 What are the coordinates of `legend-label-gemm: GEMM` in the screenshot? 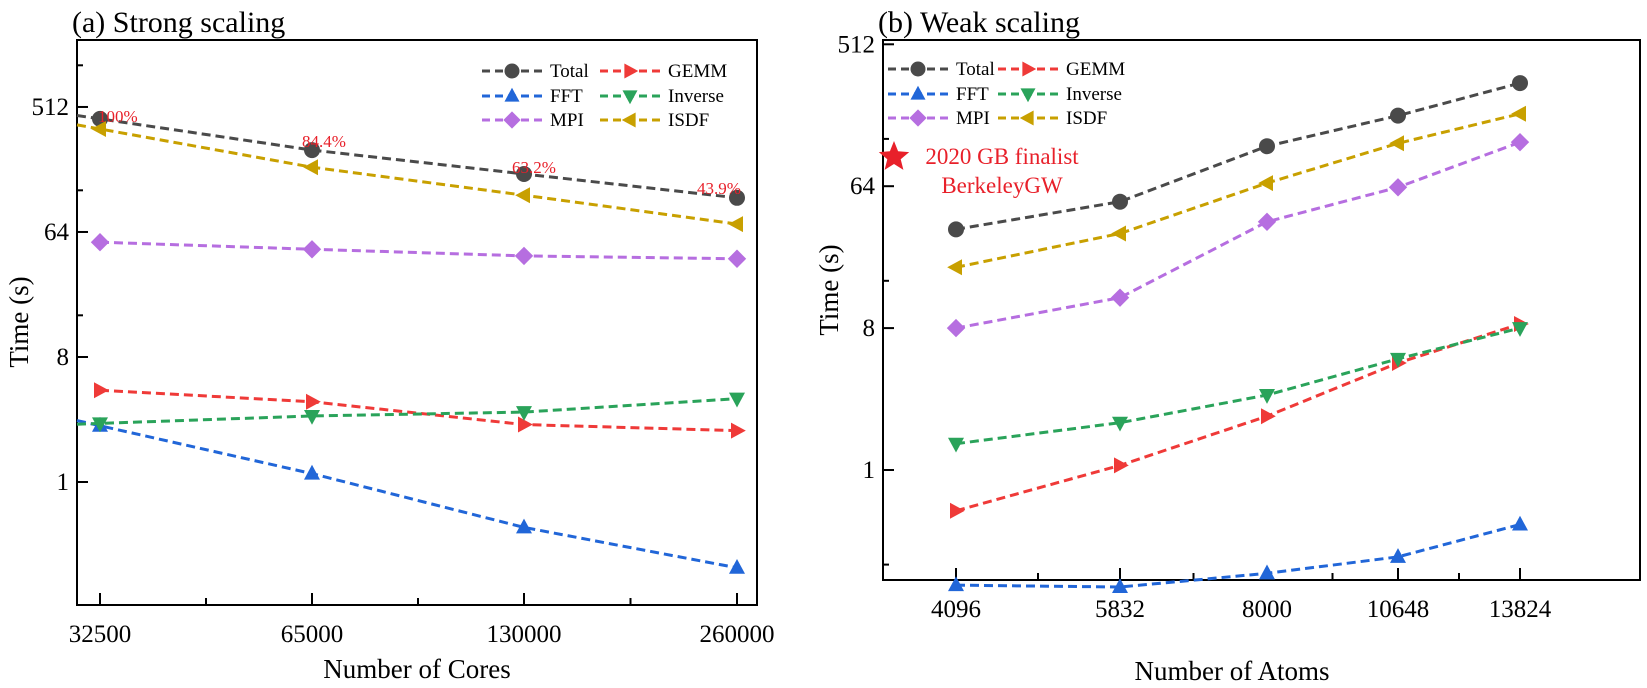 It's located at (697, 71).